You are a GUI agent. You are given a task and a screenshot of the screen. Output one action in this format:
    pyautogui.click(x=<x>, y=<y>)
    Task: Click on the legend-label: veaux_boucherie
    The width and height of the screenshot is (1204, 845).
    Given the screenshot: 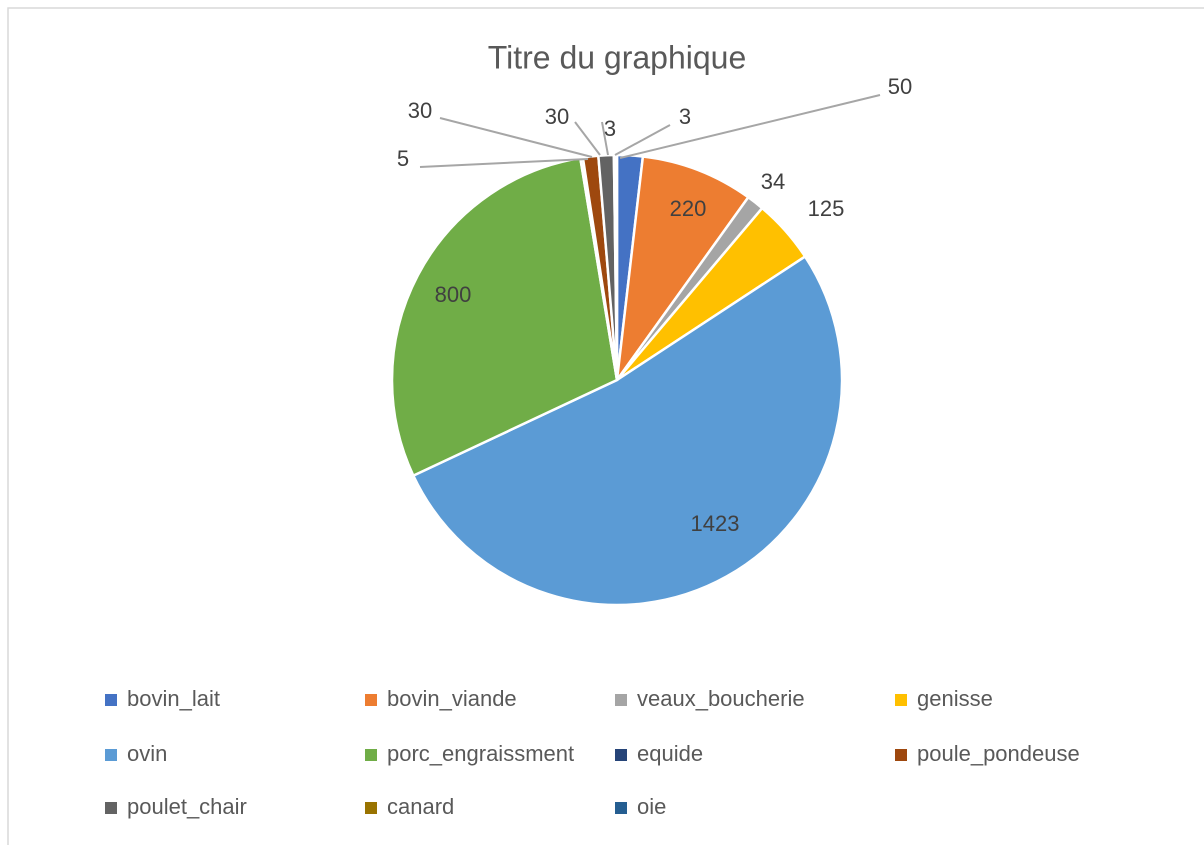 What is the action you would take?
    pyautogui.click(x=721, y=698)
    